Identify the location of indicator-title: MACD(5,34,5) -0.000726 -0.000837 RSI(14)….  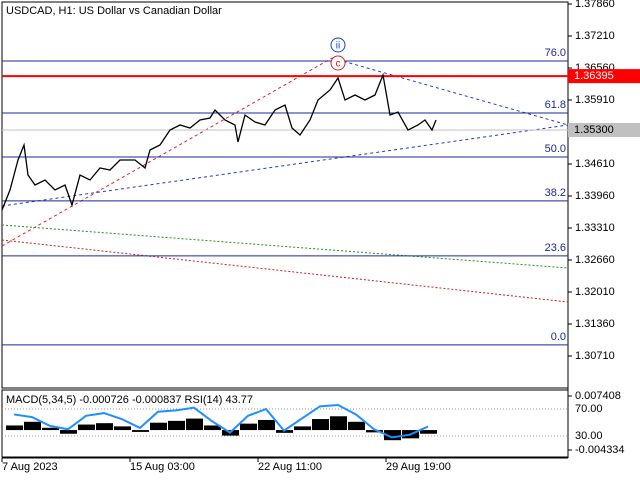
(129, 400).